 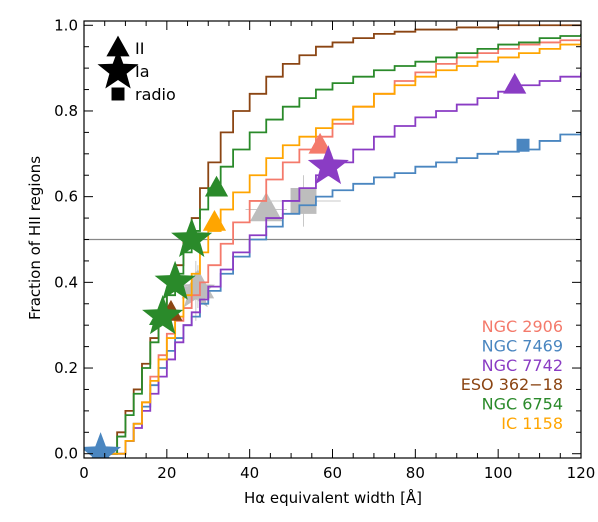 I want to click on legend-series-label-0: NGC 2906, so click(x=522, y=326).